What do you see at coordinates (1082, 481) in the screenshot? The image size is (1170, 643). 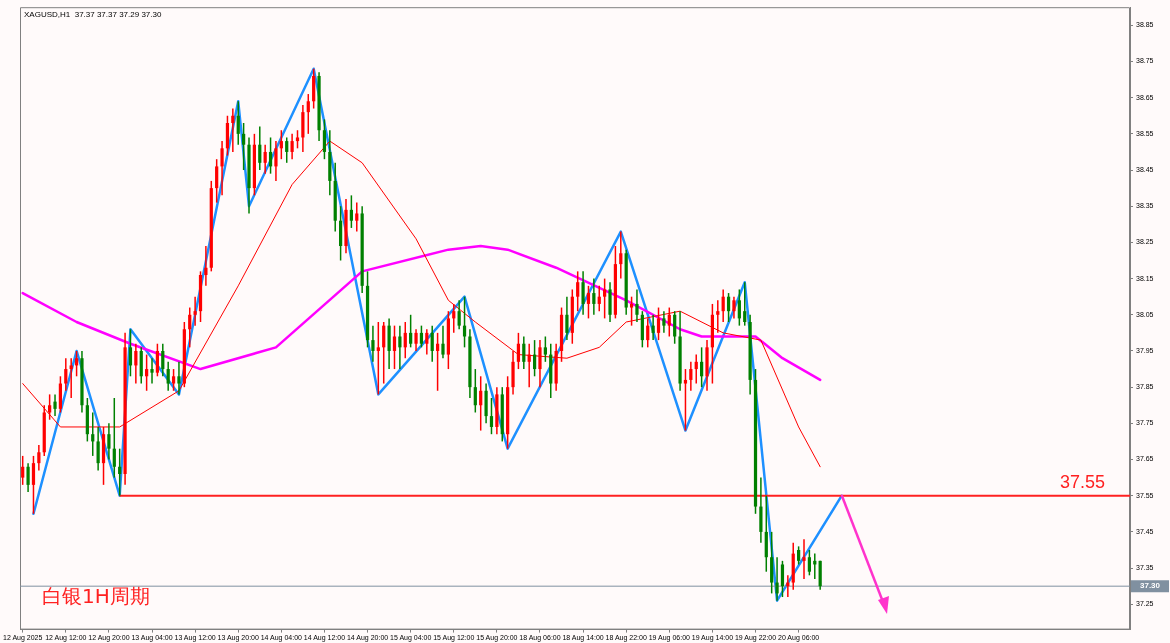 I see `ref-line-label: 37.55` at bounding box center [1082, 481].